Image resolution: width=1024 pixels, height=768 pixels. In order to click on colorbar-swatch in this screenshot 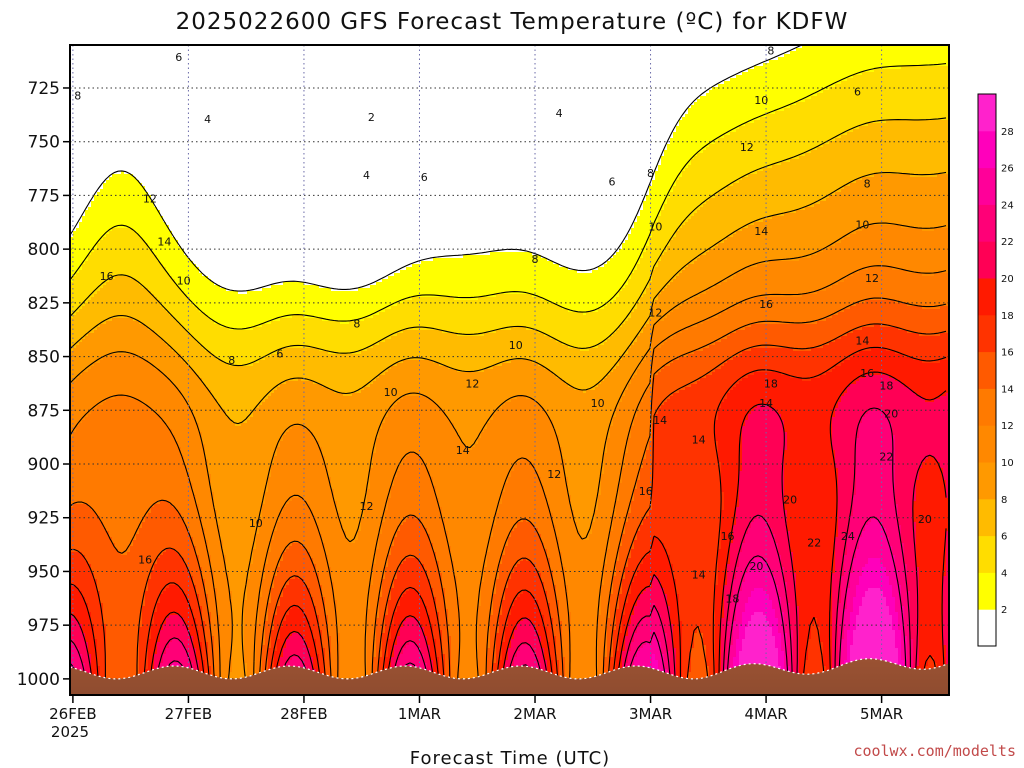, I will do `click(987, 481)`.